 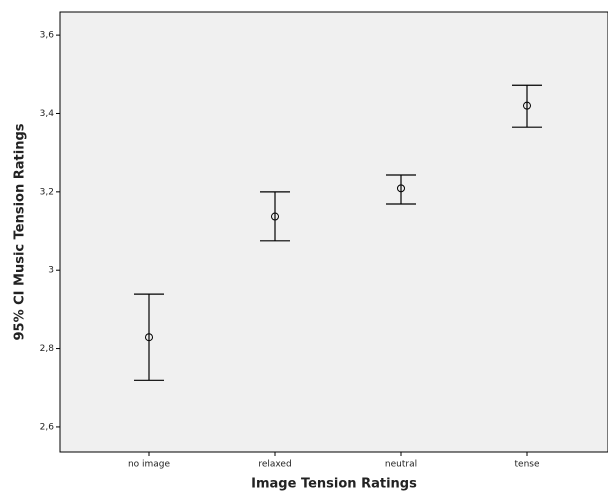 I want to click on x-tick-label: no image, so click(x=149, y=465).